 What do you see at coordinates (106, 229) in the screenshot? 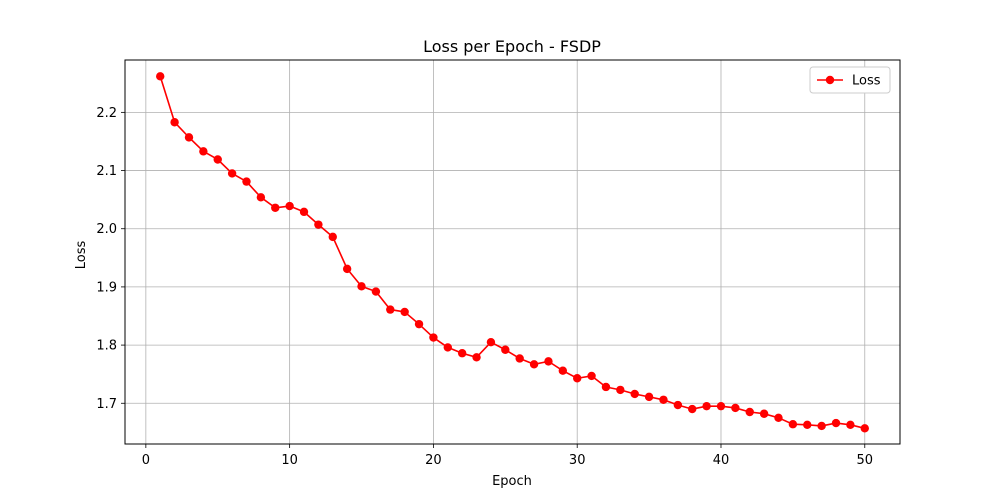
I see `y-tick-label: 2.0` at bounding box center [106, 229].